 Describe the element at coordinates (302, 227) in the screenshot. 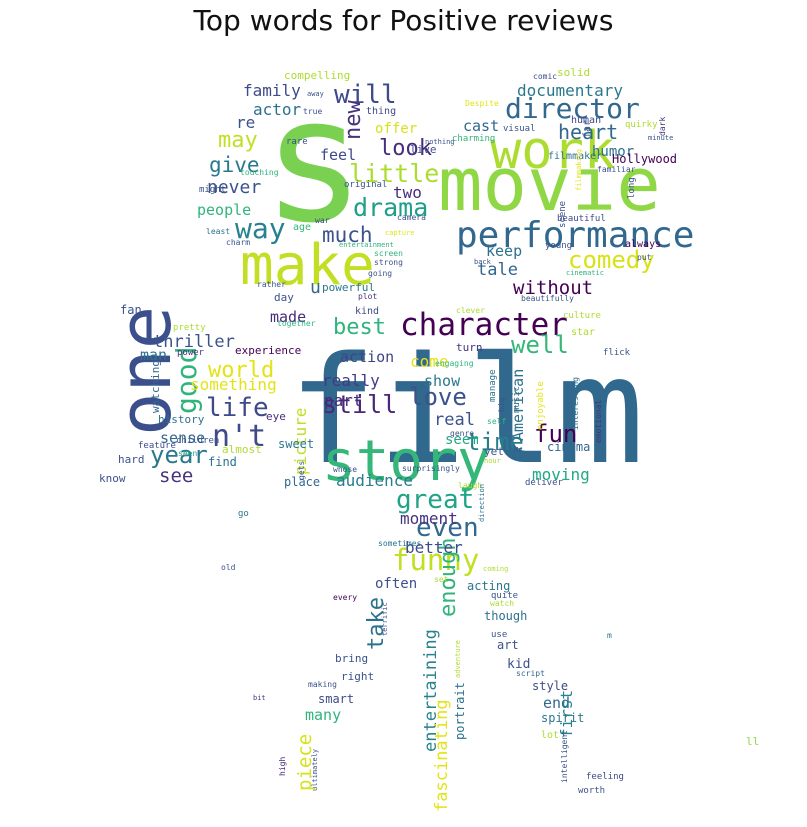

I see `word-age: age` at that location.